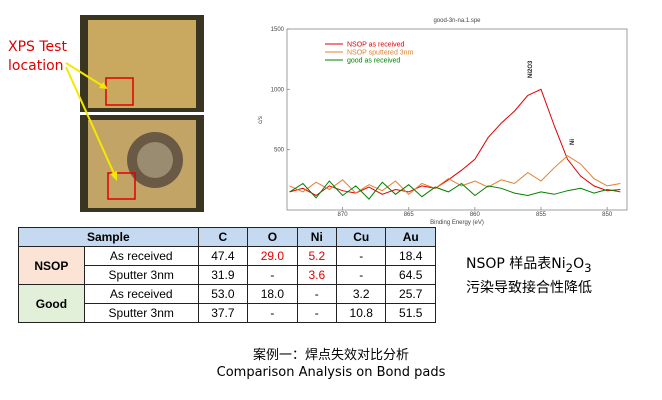 The width and height of the screenshot is (662, 400). I want to click on x-tick-label: 855, so click(541, 215).